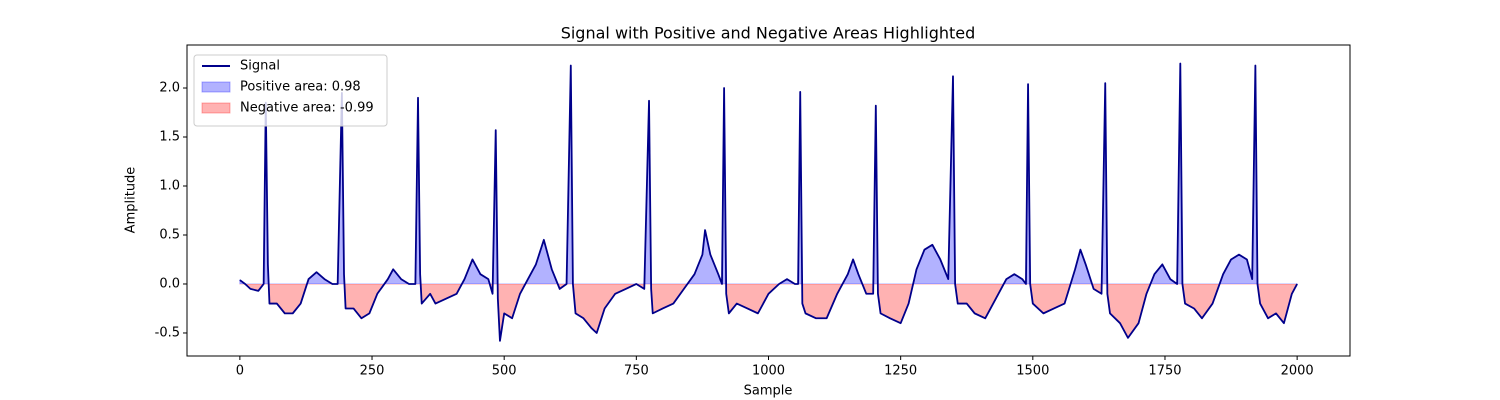 This screenshot has height=400, width=1500. I want to click on x-tick-label: 0, so click(240, 371).